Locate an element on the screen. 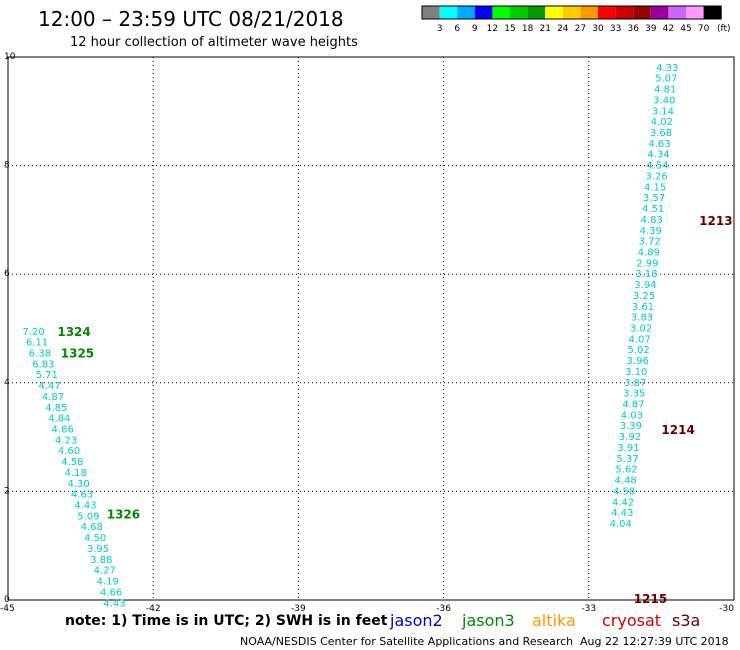 This screenshot has width=740, height=650. wave-height-value: 4.86 is located at coordinates (63, 429).